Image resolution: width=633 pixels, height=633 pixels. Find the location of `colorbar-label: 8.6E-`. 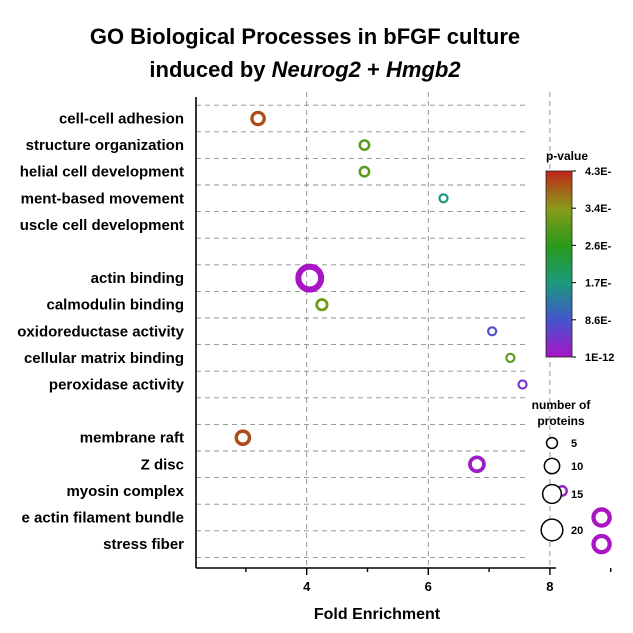

colorbar-label: 8.6E- is located at coordinates (598, 321).